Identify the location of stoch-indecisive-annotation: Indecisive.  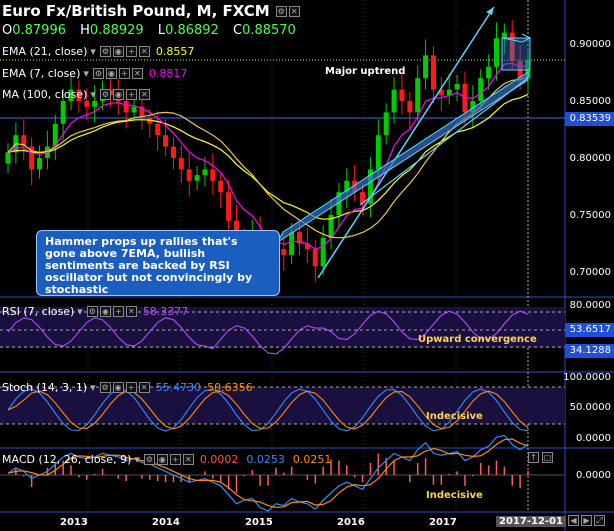
(454, 416).